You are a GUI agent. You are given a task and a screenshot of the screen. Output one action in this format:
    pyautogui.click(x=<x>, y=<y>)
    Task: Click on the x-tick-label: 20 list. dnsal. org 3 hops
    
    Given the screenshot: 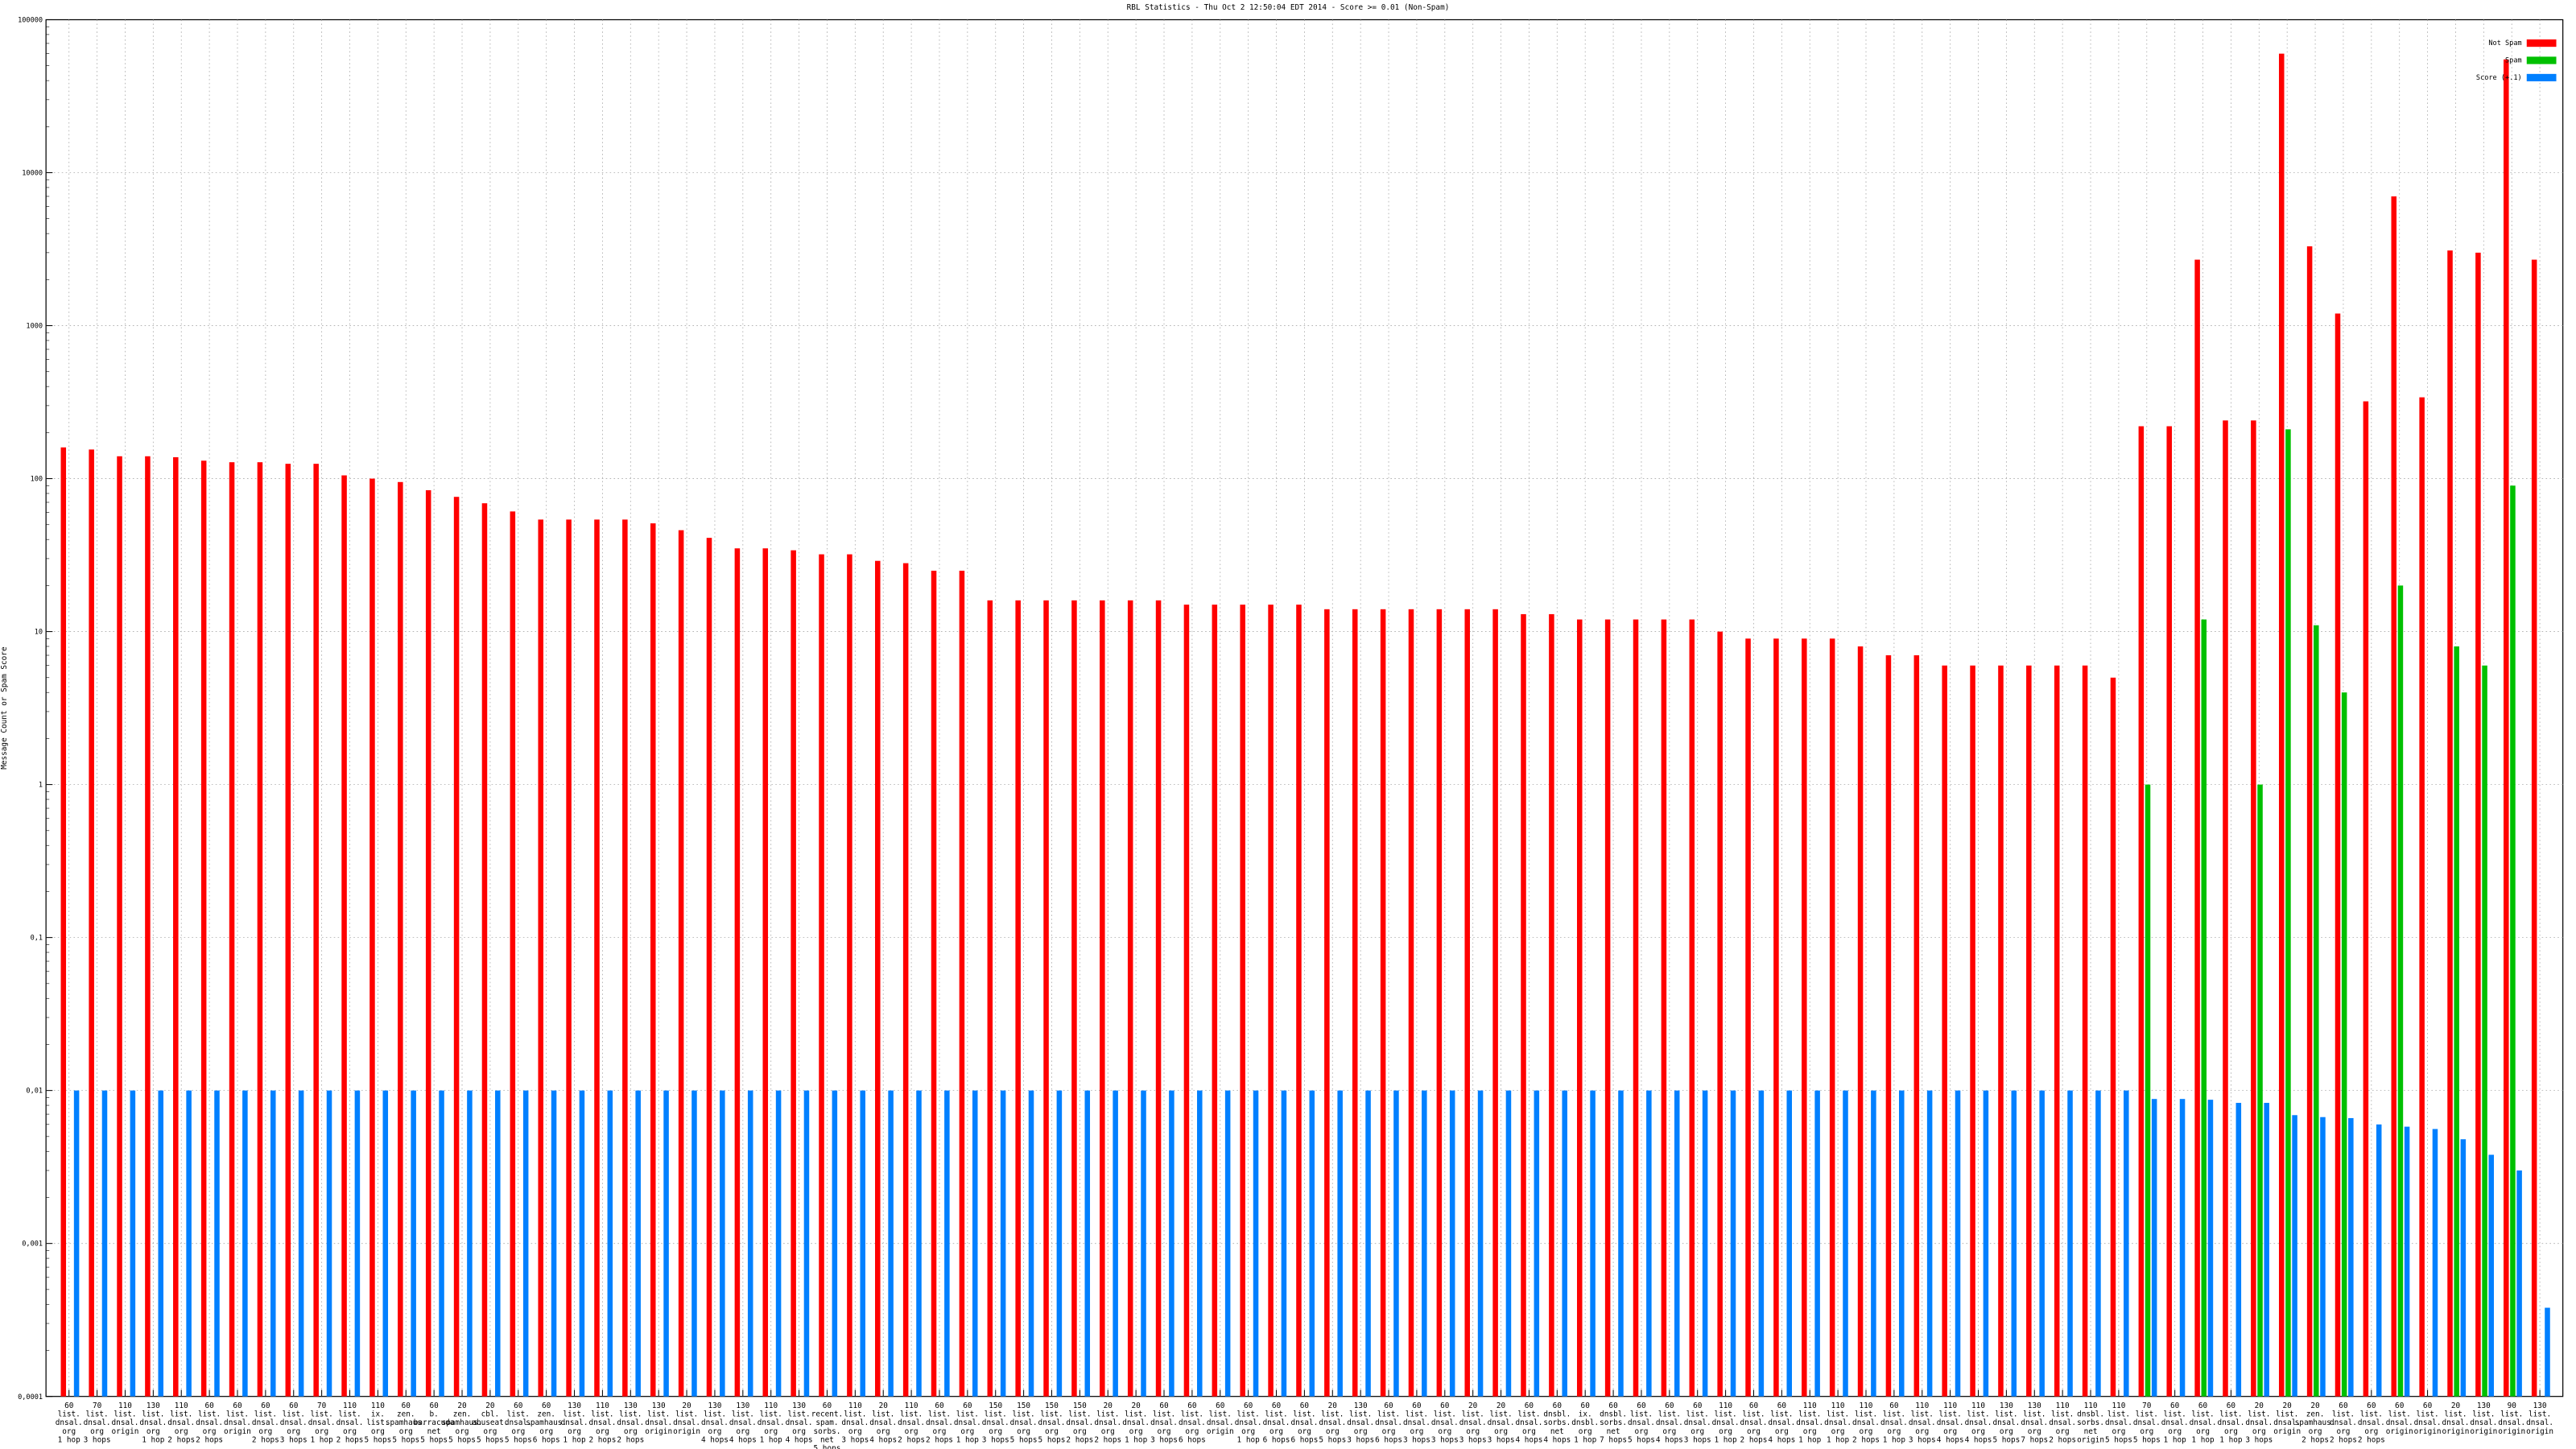 What is the action you would take?
    pyautogui.click(x=2259, y=1423)
    